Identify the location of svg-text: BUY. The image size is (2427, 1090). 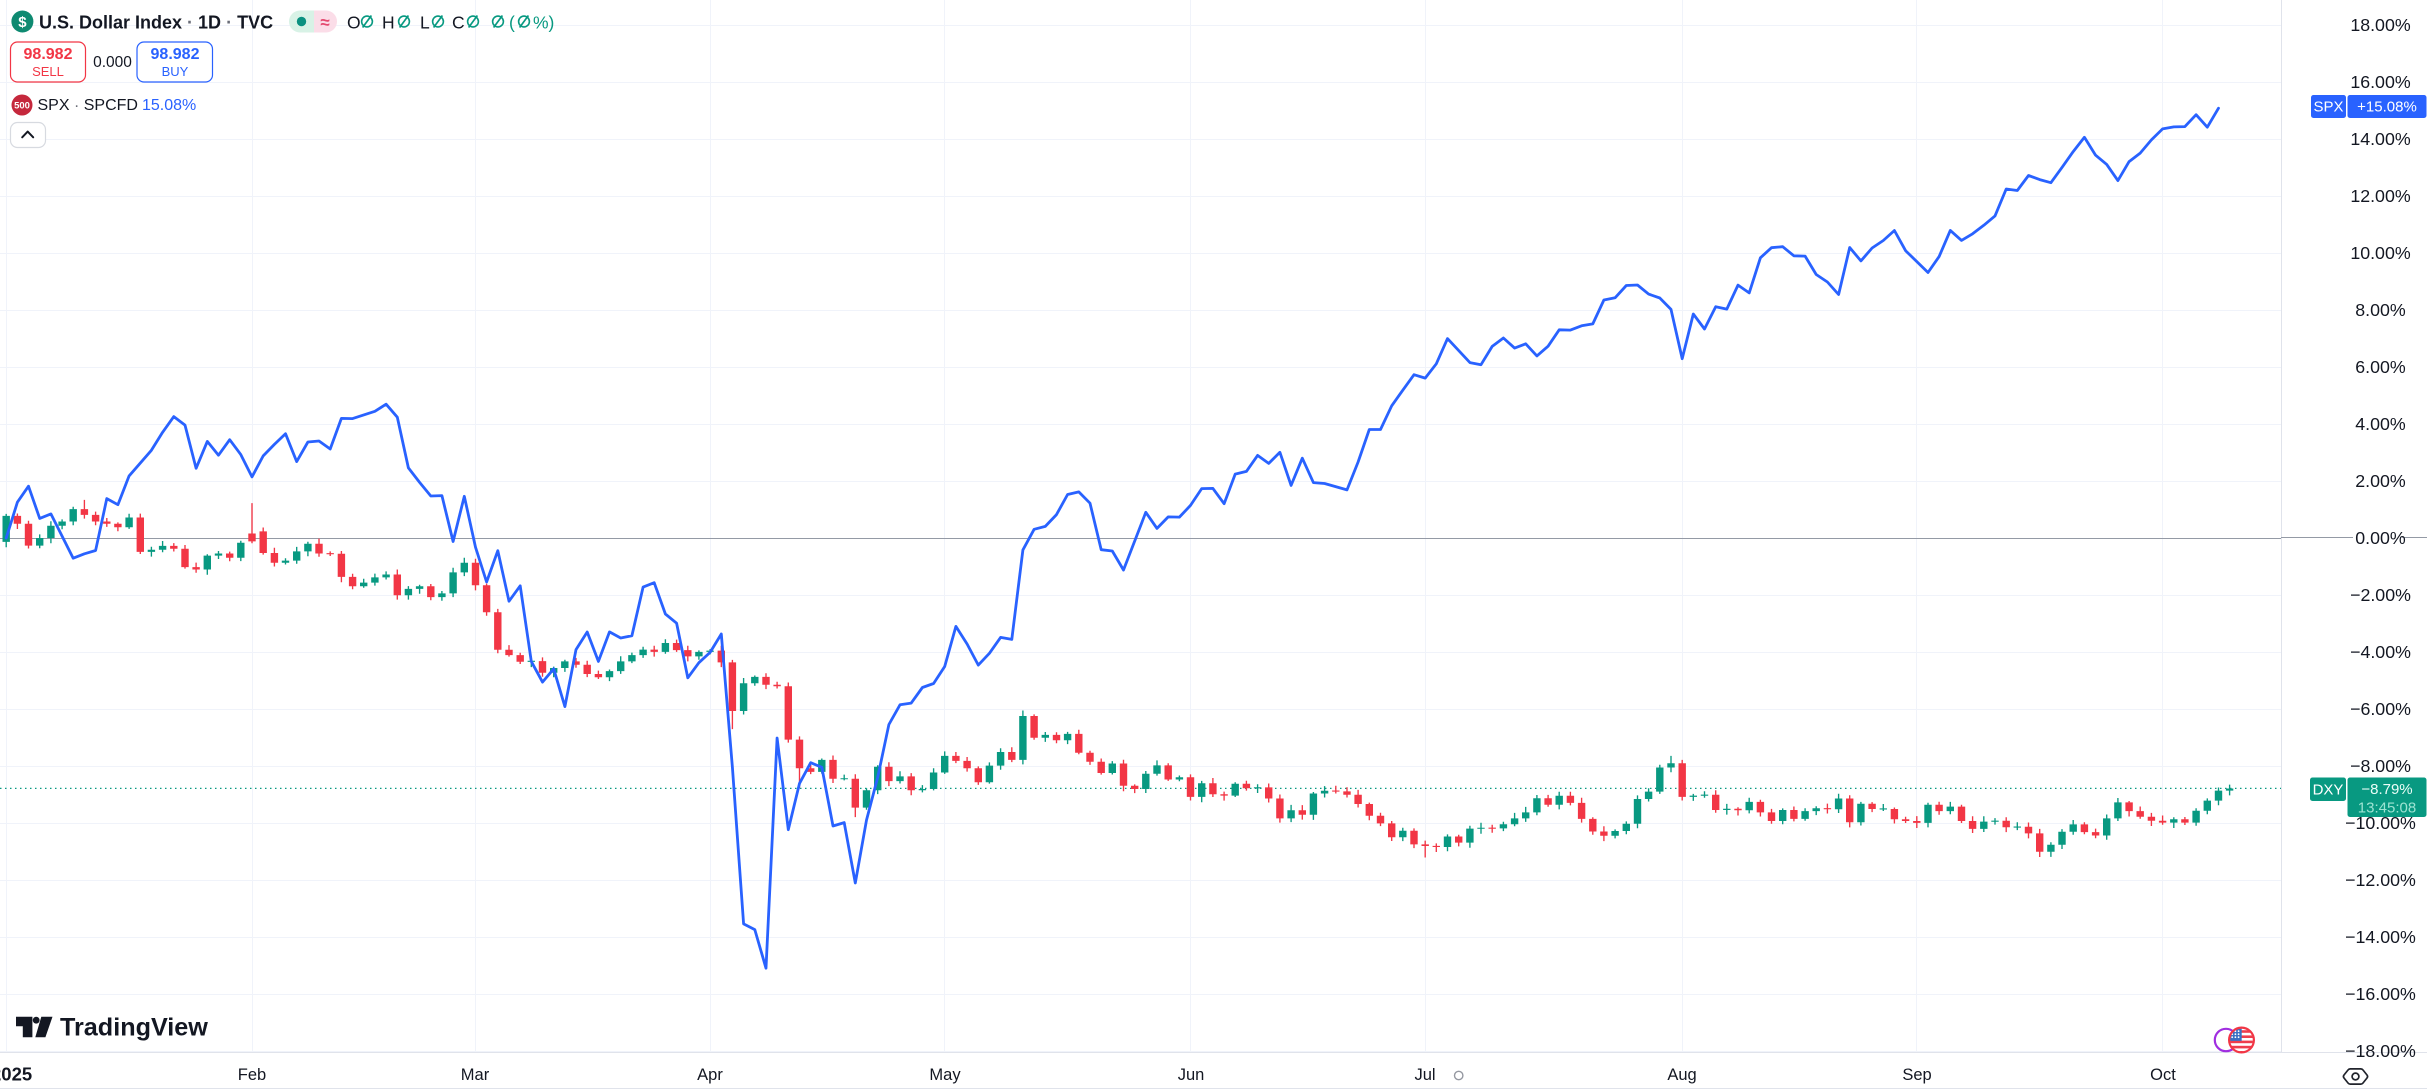
(175, 71).